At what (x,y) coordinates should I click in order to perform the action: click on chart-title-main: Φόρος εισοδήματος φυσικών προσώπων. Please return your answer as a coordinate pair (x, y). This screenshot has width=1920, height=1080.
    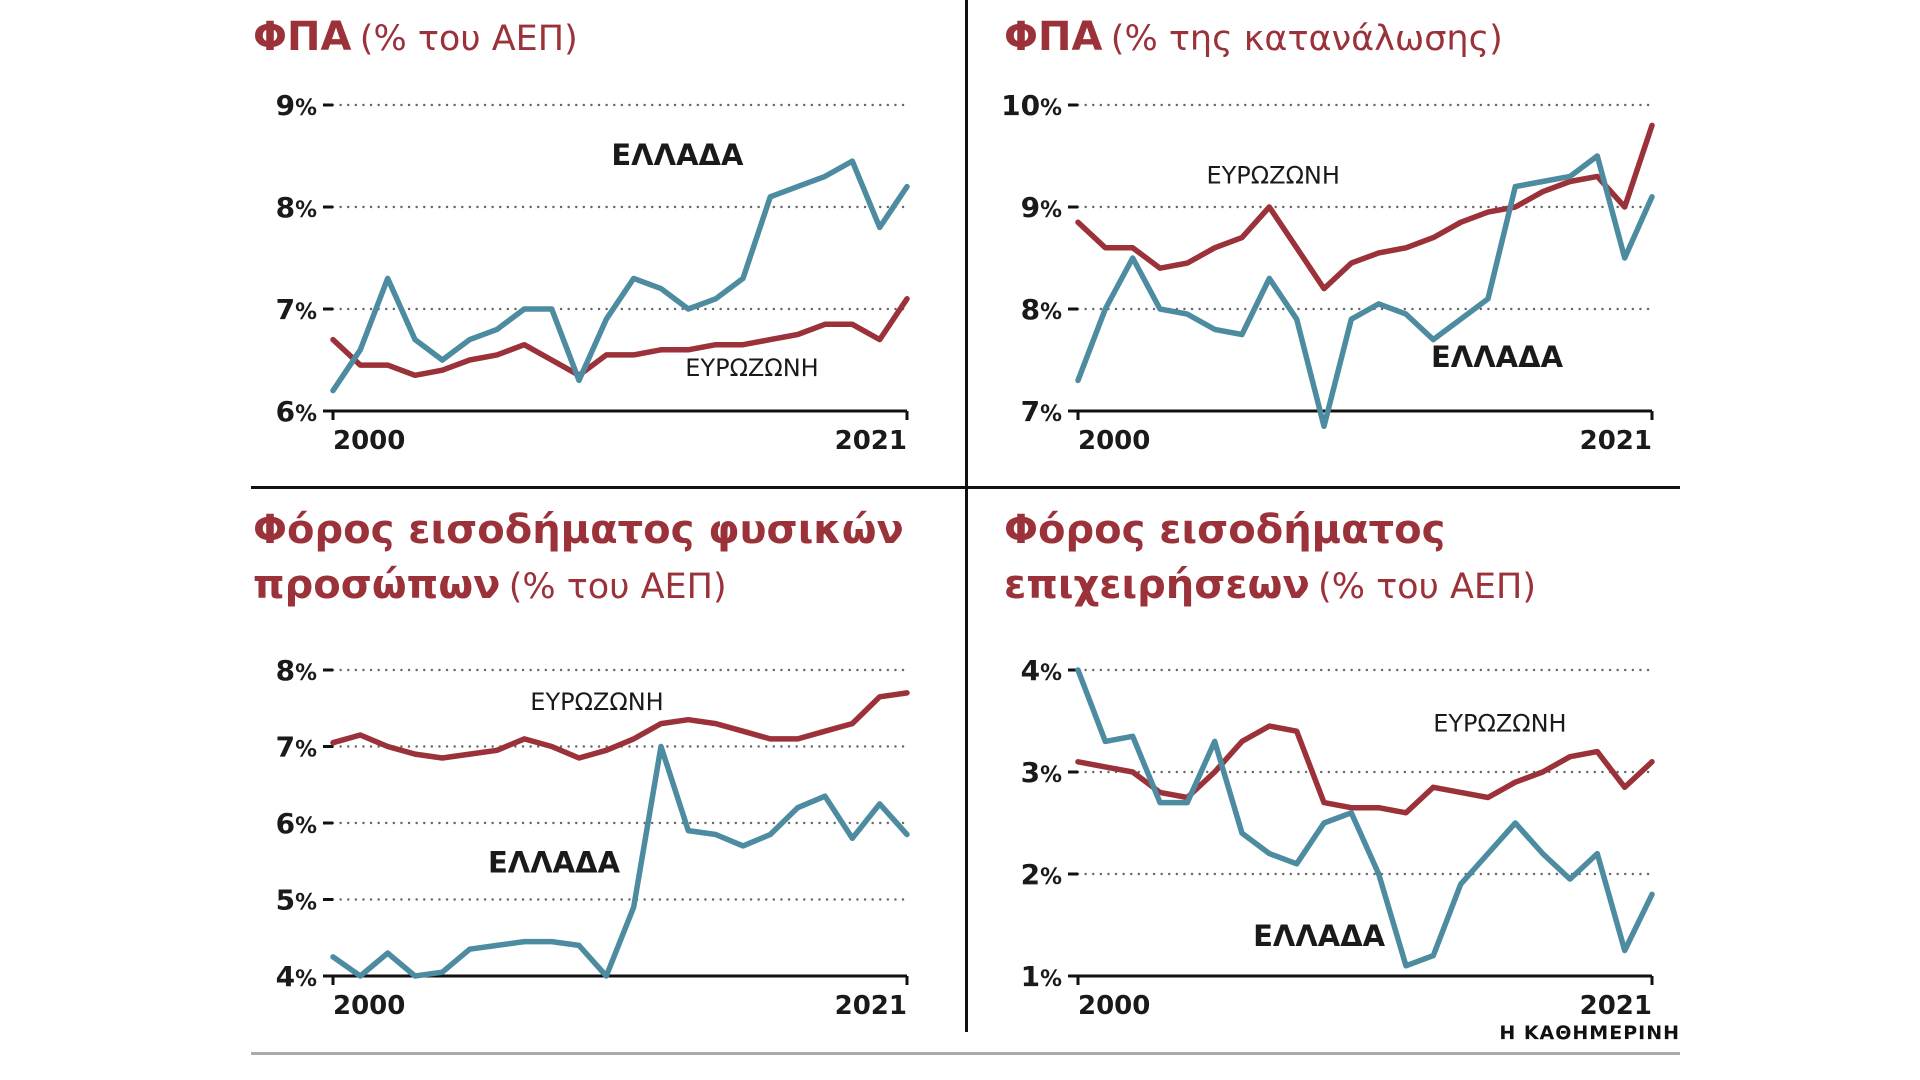
    Looking at the image, I should click on (578, 557).